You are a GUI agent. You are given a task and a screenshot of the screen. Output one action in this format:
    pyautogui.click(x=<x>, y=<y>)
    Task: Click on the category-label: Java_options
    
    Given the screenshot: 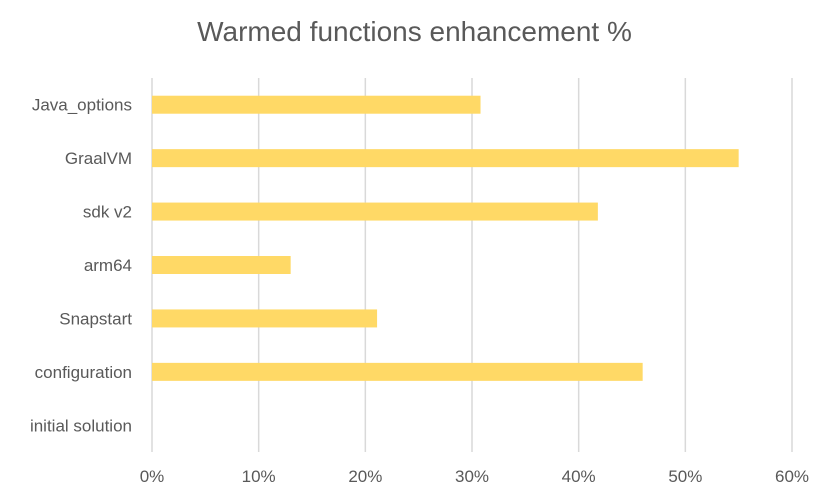 What is the action you would take?
    pyautogui.click(x=82, y=105)
    